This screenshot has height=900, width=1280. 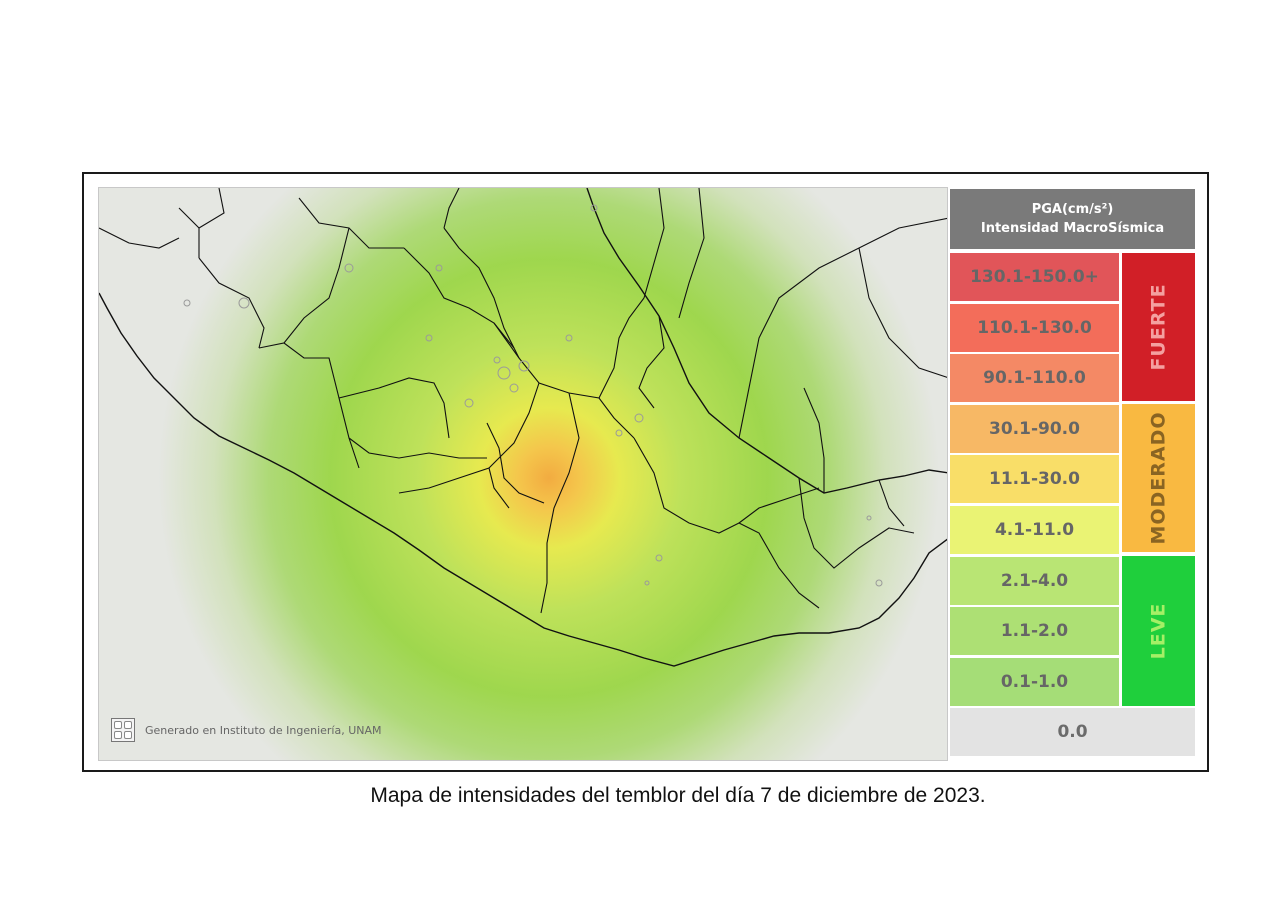 What do you see at coordinates (1034, 681) in the screenshot?
I see `legend-row-0-1: 0.1-1.0` at bounding box center [1034, 681].